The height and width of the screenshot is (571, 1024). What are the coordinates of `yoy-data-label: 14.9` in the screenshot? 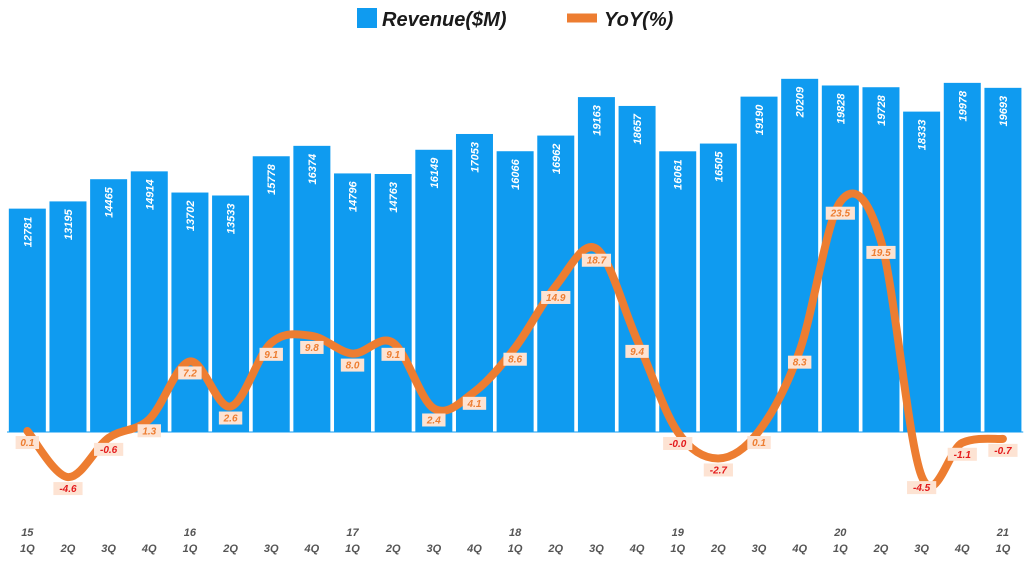 It's located at (556, 298).